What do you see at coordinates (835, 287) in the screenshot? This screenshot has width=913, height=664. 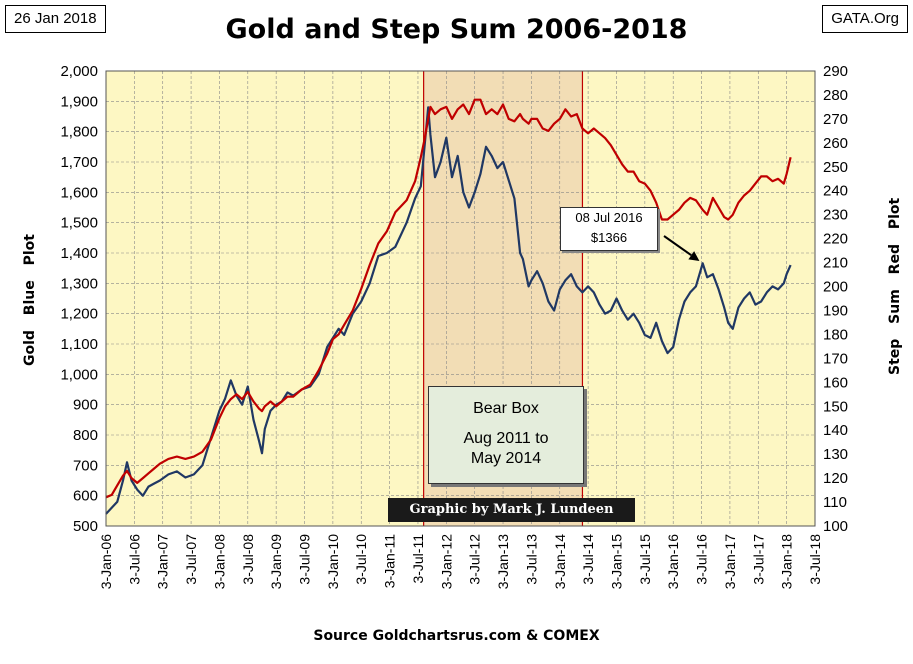 I see `y-right-tick-label: 200` at bounding box center [835, 287].